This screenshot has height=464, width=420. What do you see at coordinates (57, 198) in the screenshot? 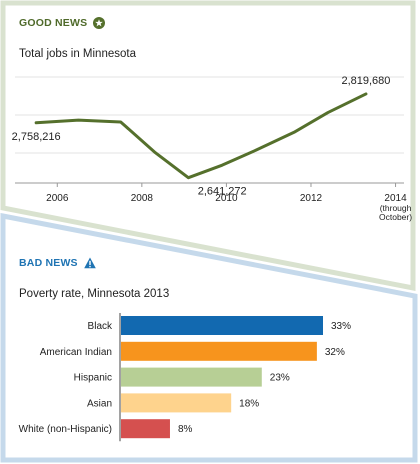
I see `x-tick-label: 2006` at bounding box center [57, 198].